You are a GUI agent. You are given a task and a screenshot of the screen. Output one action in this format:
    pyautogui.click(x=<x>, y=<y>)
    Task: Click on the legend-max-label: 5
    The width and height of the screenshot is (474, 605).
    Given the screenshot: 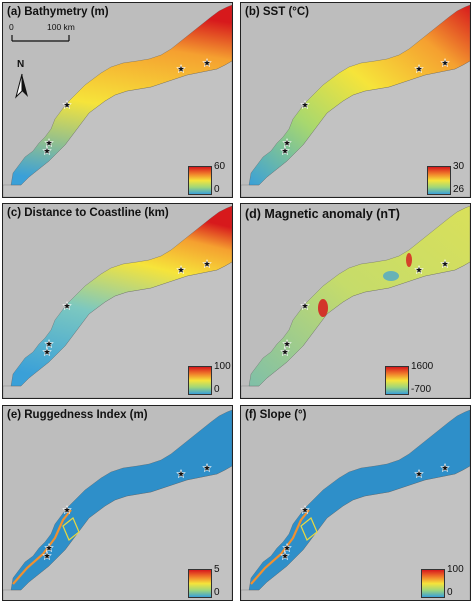 What is the action you would take?
    pyautogui.click(x=217, y=569)
    